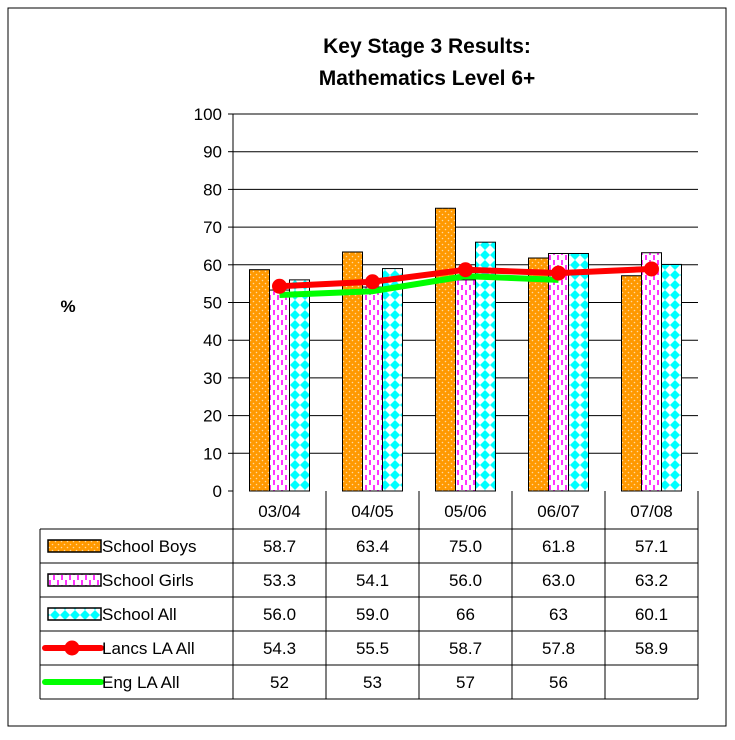 This screenshot has width=735, height=740. I want to click on data-label-school-all: 66, so click(465, 614).